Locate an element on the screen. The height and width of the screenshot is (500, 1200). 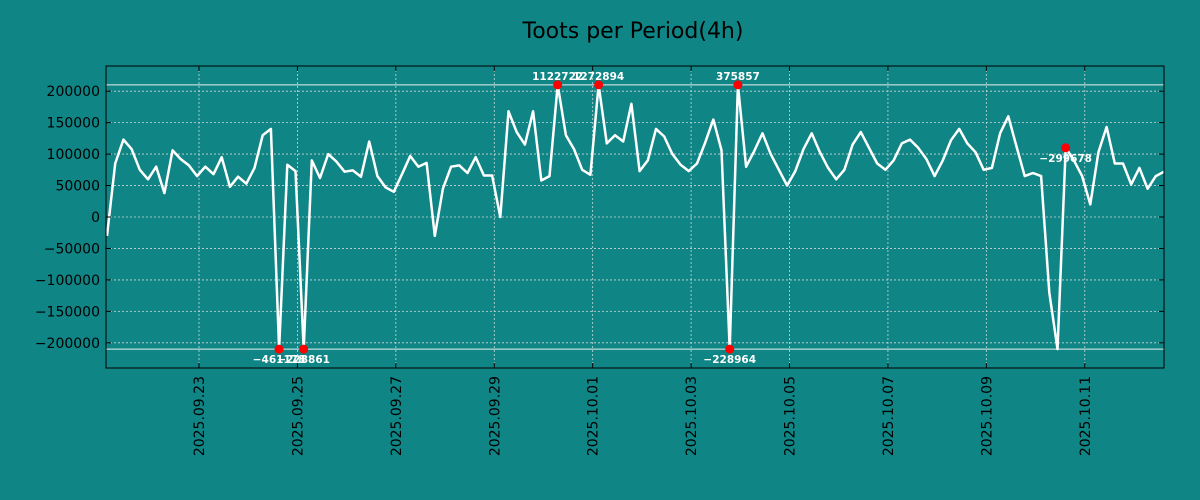
chart-title: Toots per Period(4h) is located at coordinates (633, 31).